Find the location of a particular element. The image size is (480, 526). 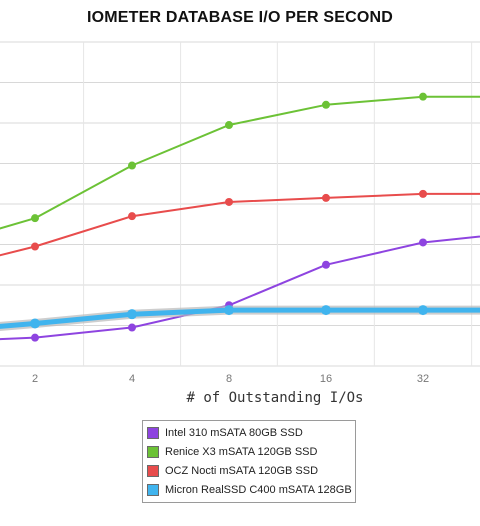

x-axis-label: # of Outstanding I/Os is located at coordinates (275, 398).